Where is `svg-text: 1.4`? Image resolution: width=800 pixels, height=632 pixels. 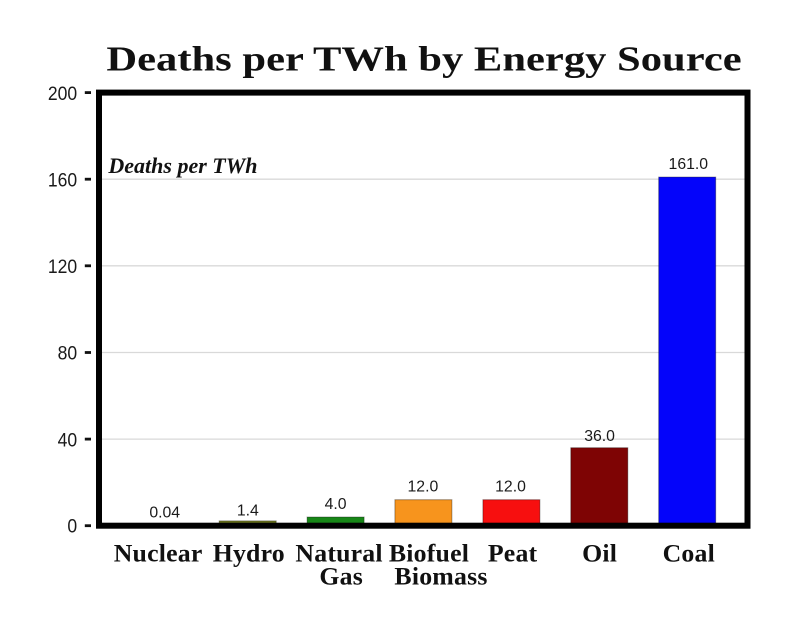 svg-text: 1.4 is located at coordinates (248, 511).